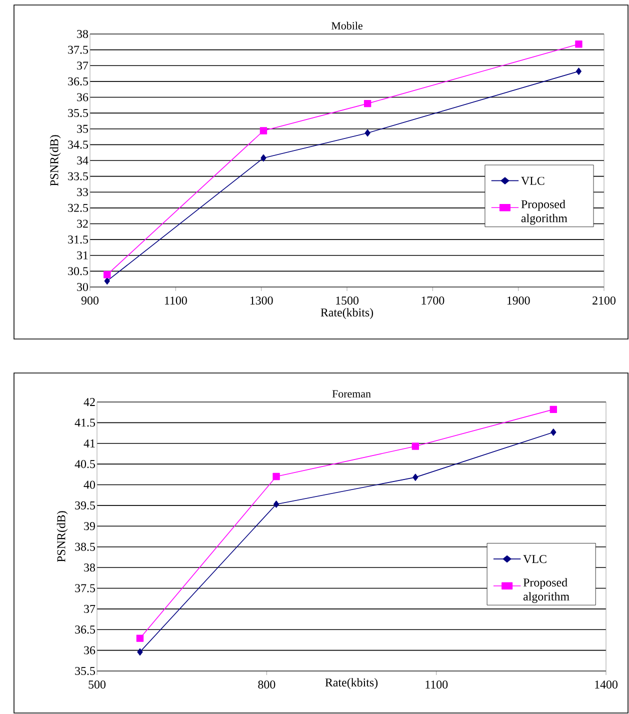  Describe the element at coordinates (82, 224) in the screenshot. I see `y-tick-label: 32` at that location.